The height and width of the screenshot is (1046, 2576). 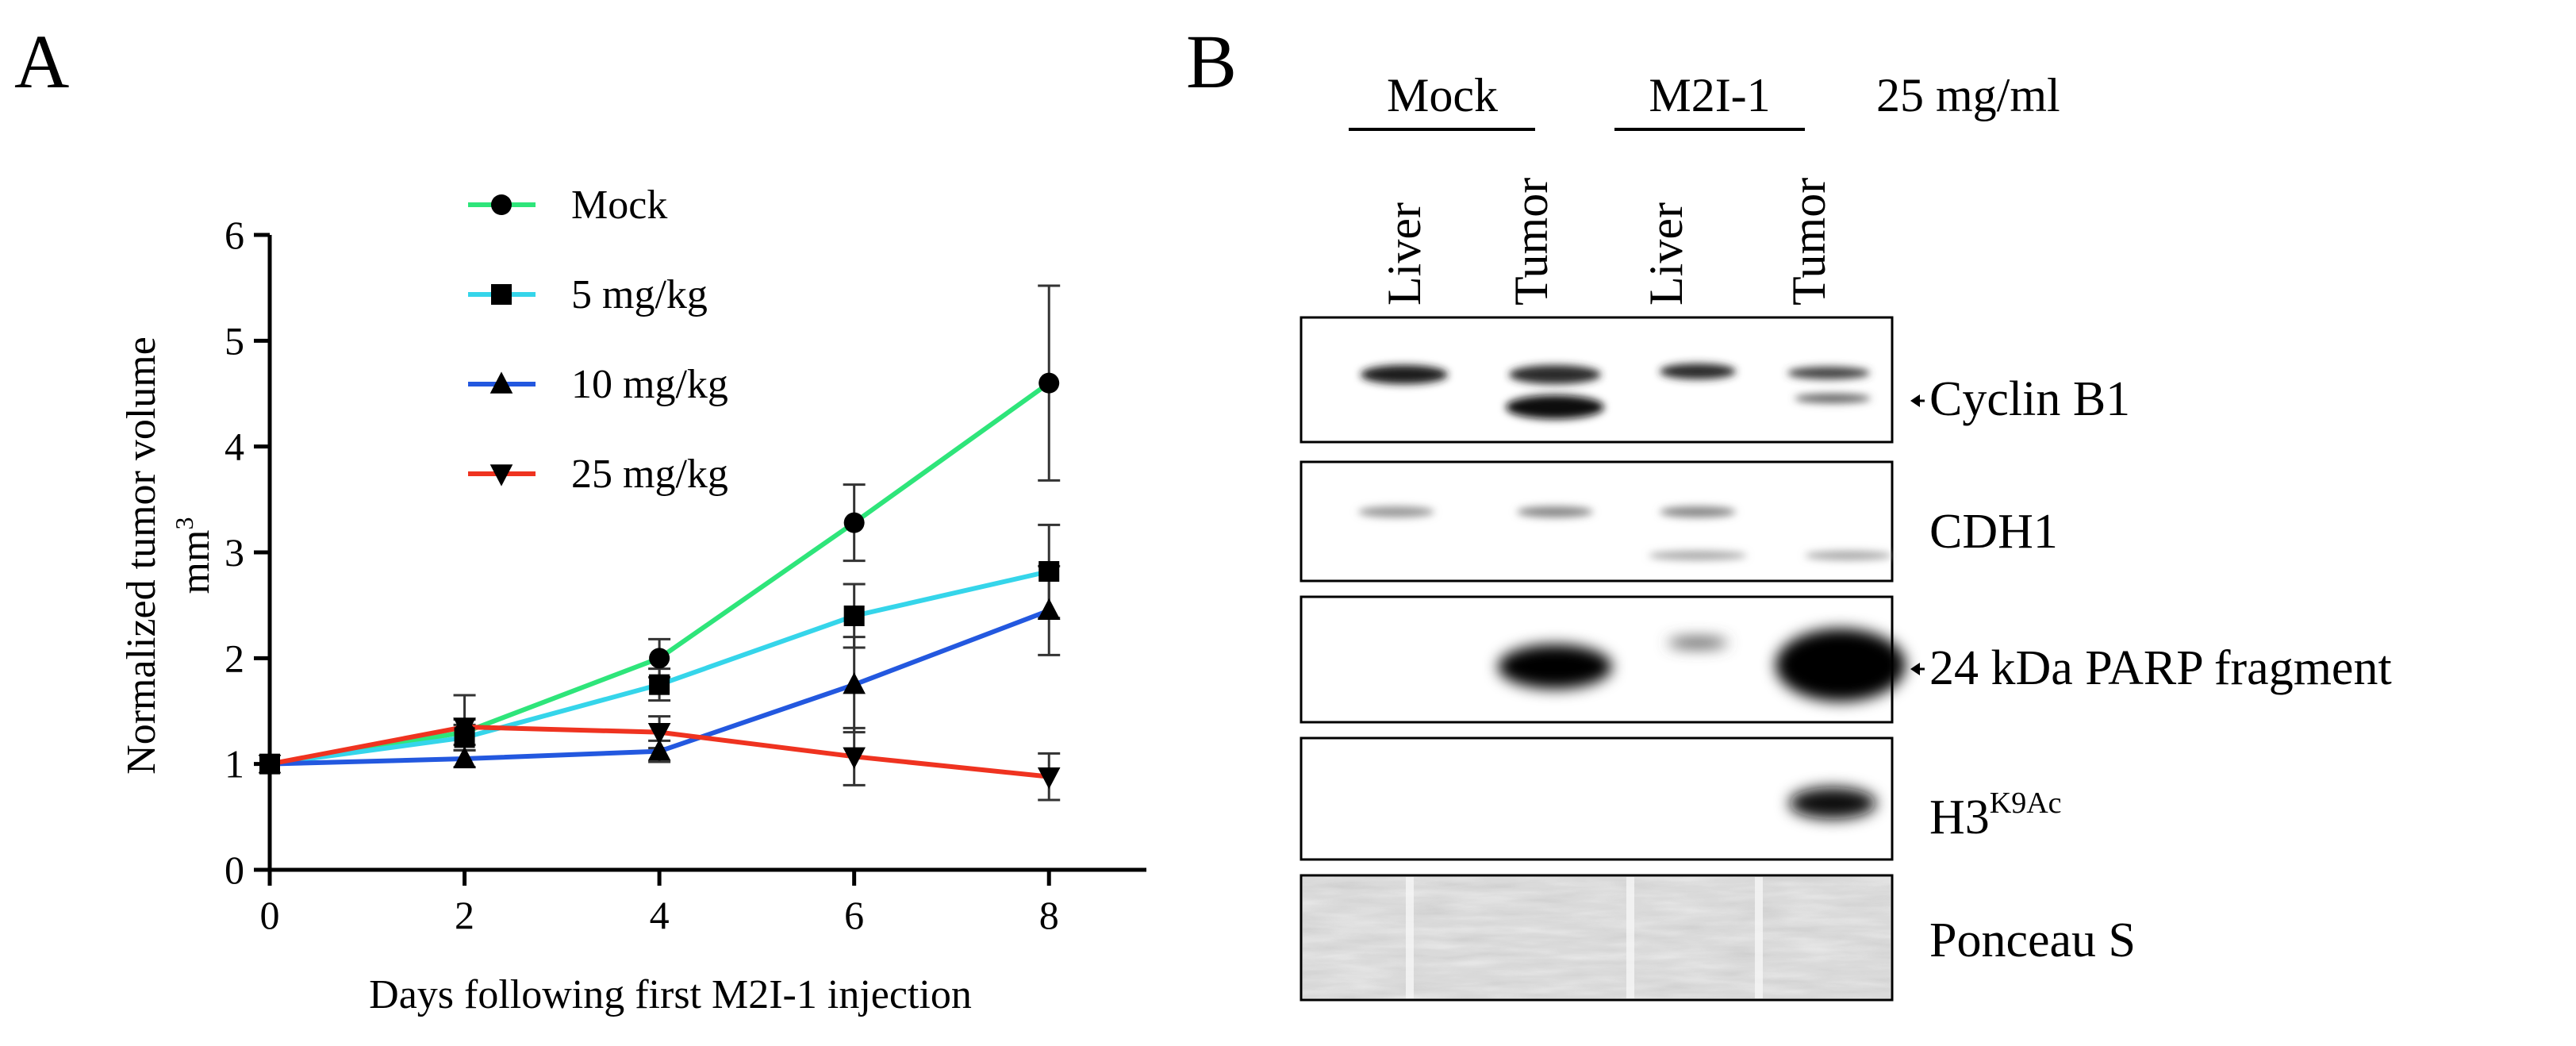 What do you see at coordinates (639, 294) in the screenshot?
I see `legend-label-5-mg-kg: 5 mg/kg` at bounding box center [639, 294].